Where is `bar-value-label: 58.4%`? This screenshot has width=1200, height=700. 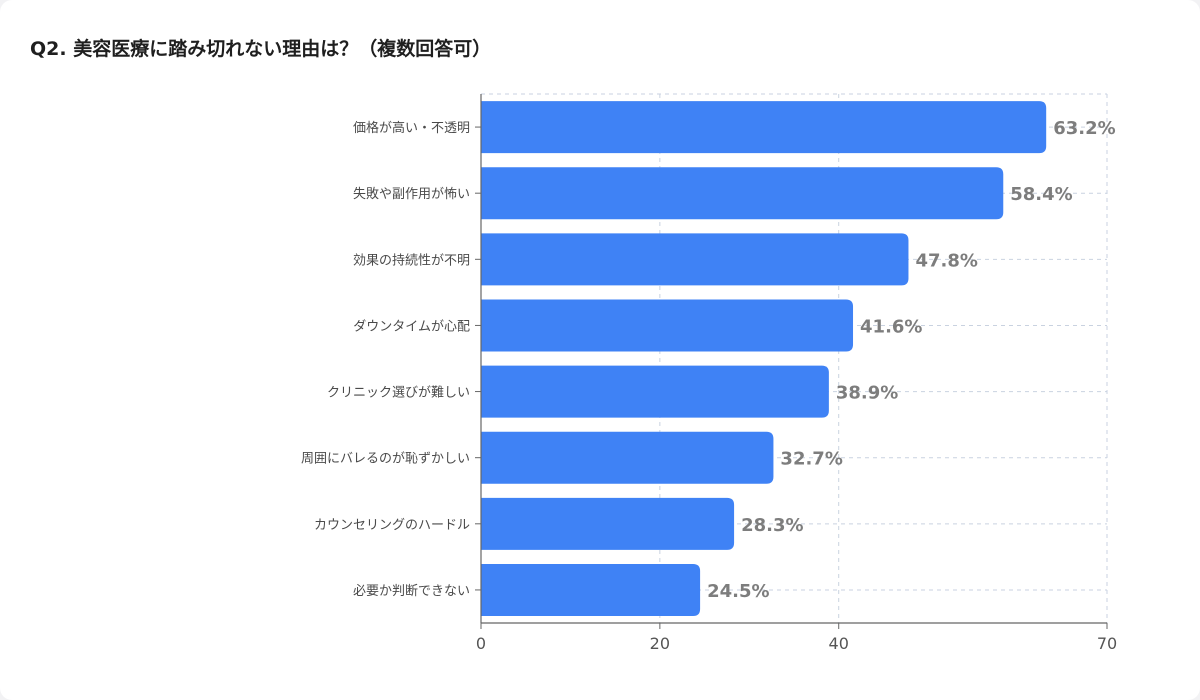 bar-value-label: 58.4% is located at coordinates (1041, 194).